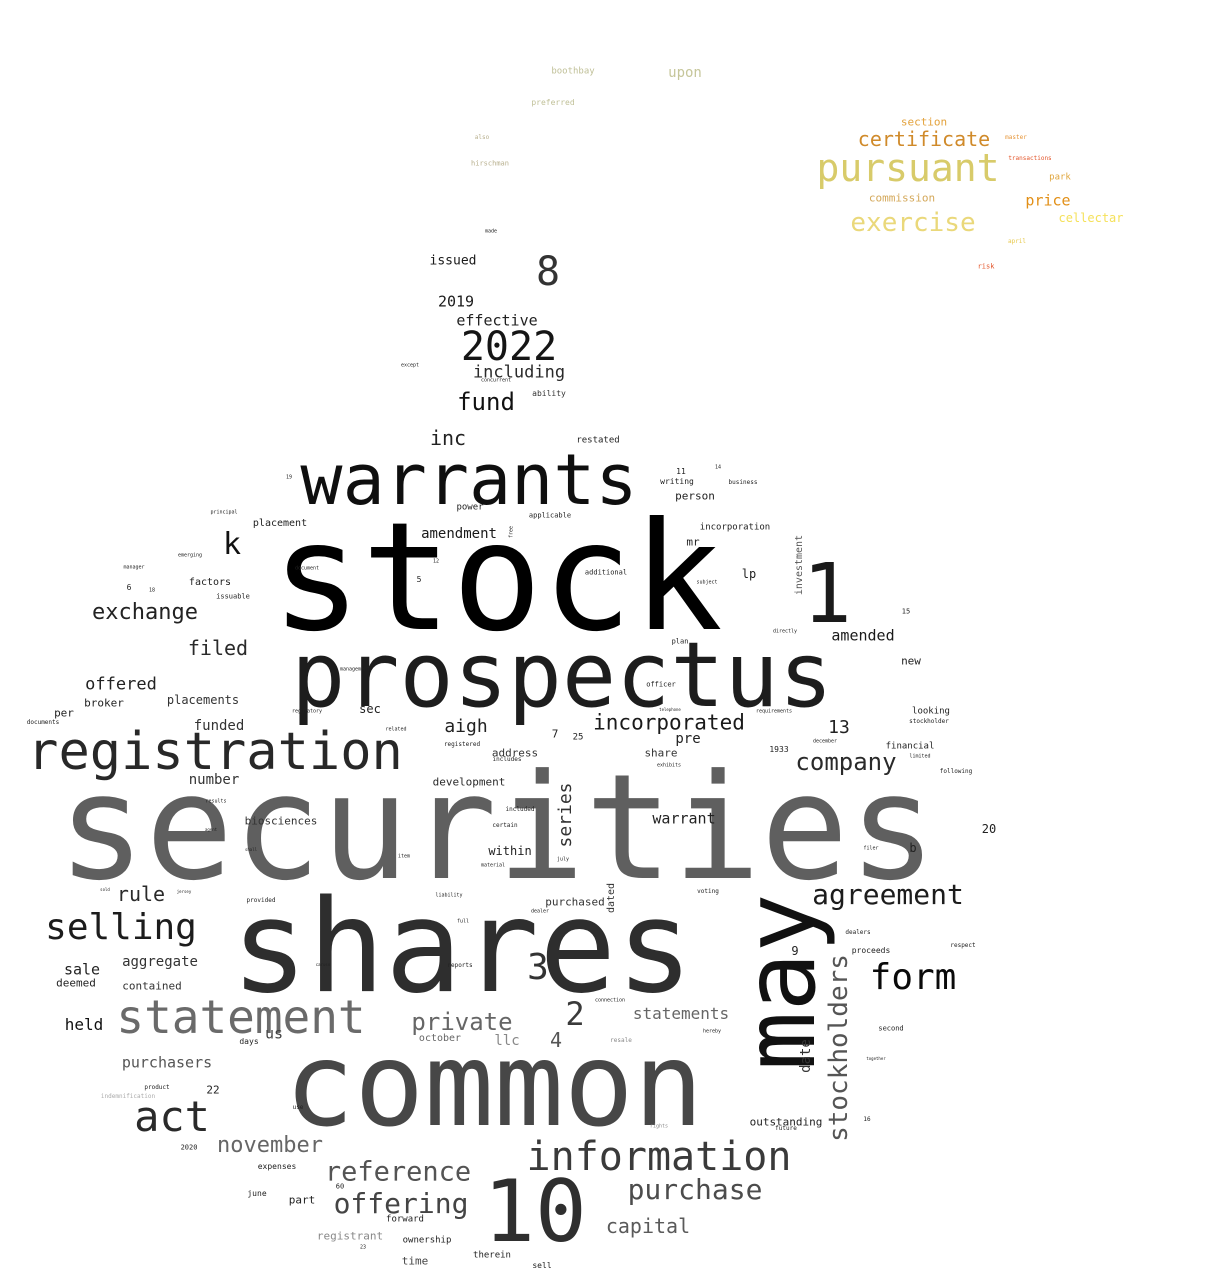  What do you see at coordinates (189, 1147) in the screenshot?
I see `word-2020: 2020` at bounding box center [189, 1147].